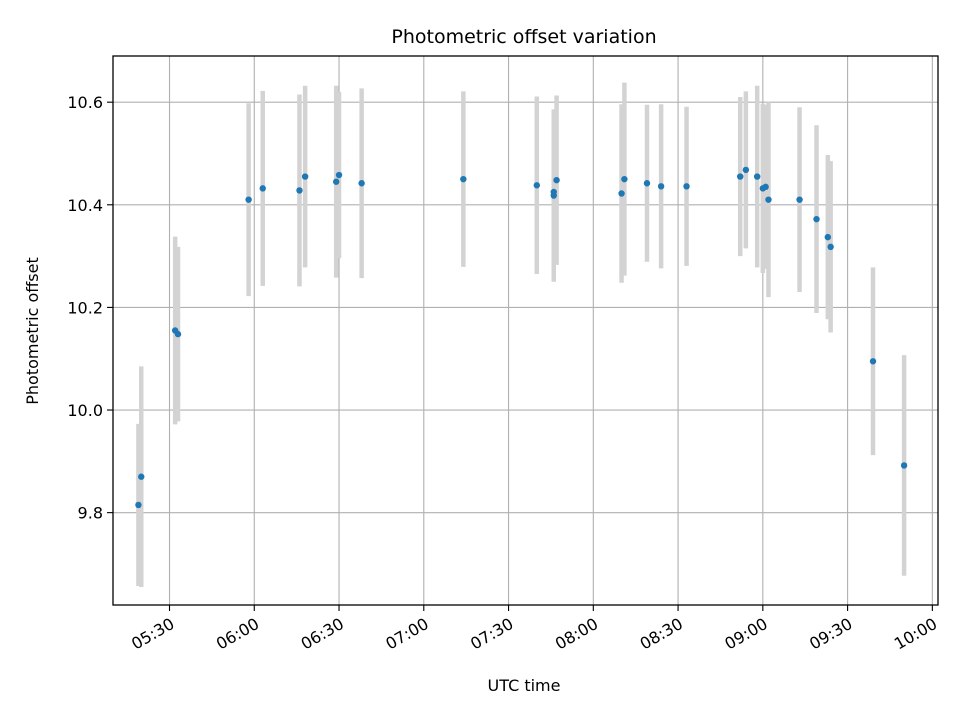 This screenshot has width=960, height=720. Describe the element at coordinates (661, 634) in the screenshot. I see `x-tick-label: 08:30` at that location.